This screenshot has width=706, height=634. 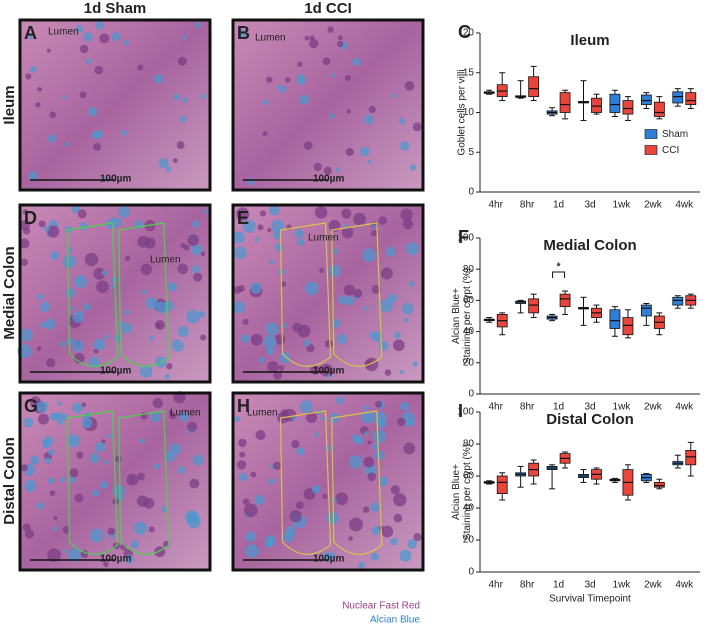 I want to click on x-axis-label: Survival Timepoint, so click(x=590, y=599).